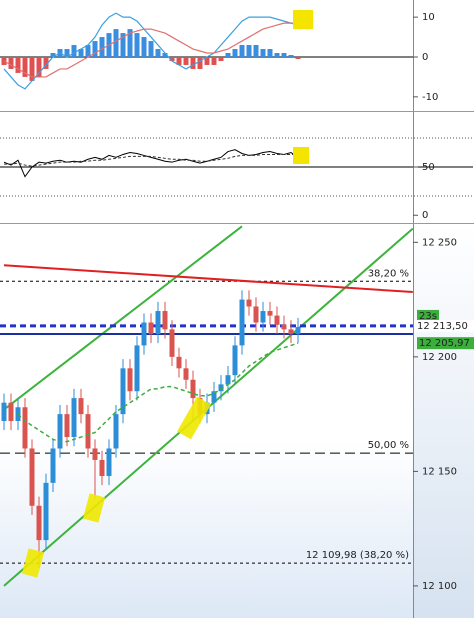 The height and width of the screenshot is (618, 474). I want to click on y-tick-label: 10, so click(428, 17).